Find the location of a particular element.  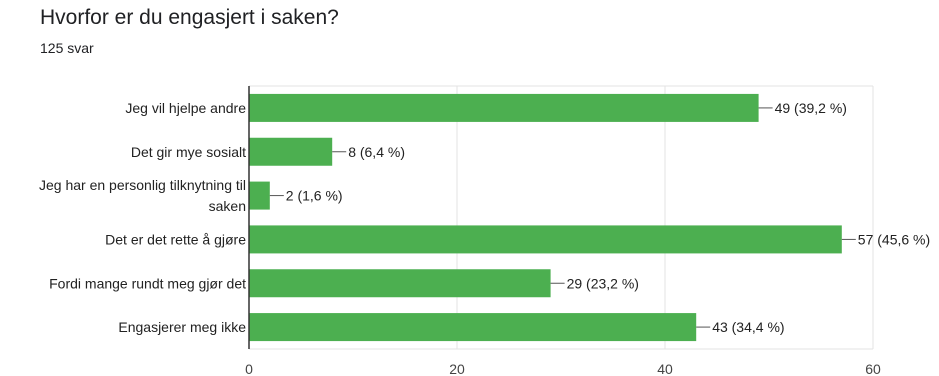

chart-title: Hvorfor er du engasjert i saken? is located at coordinates (189, 17).